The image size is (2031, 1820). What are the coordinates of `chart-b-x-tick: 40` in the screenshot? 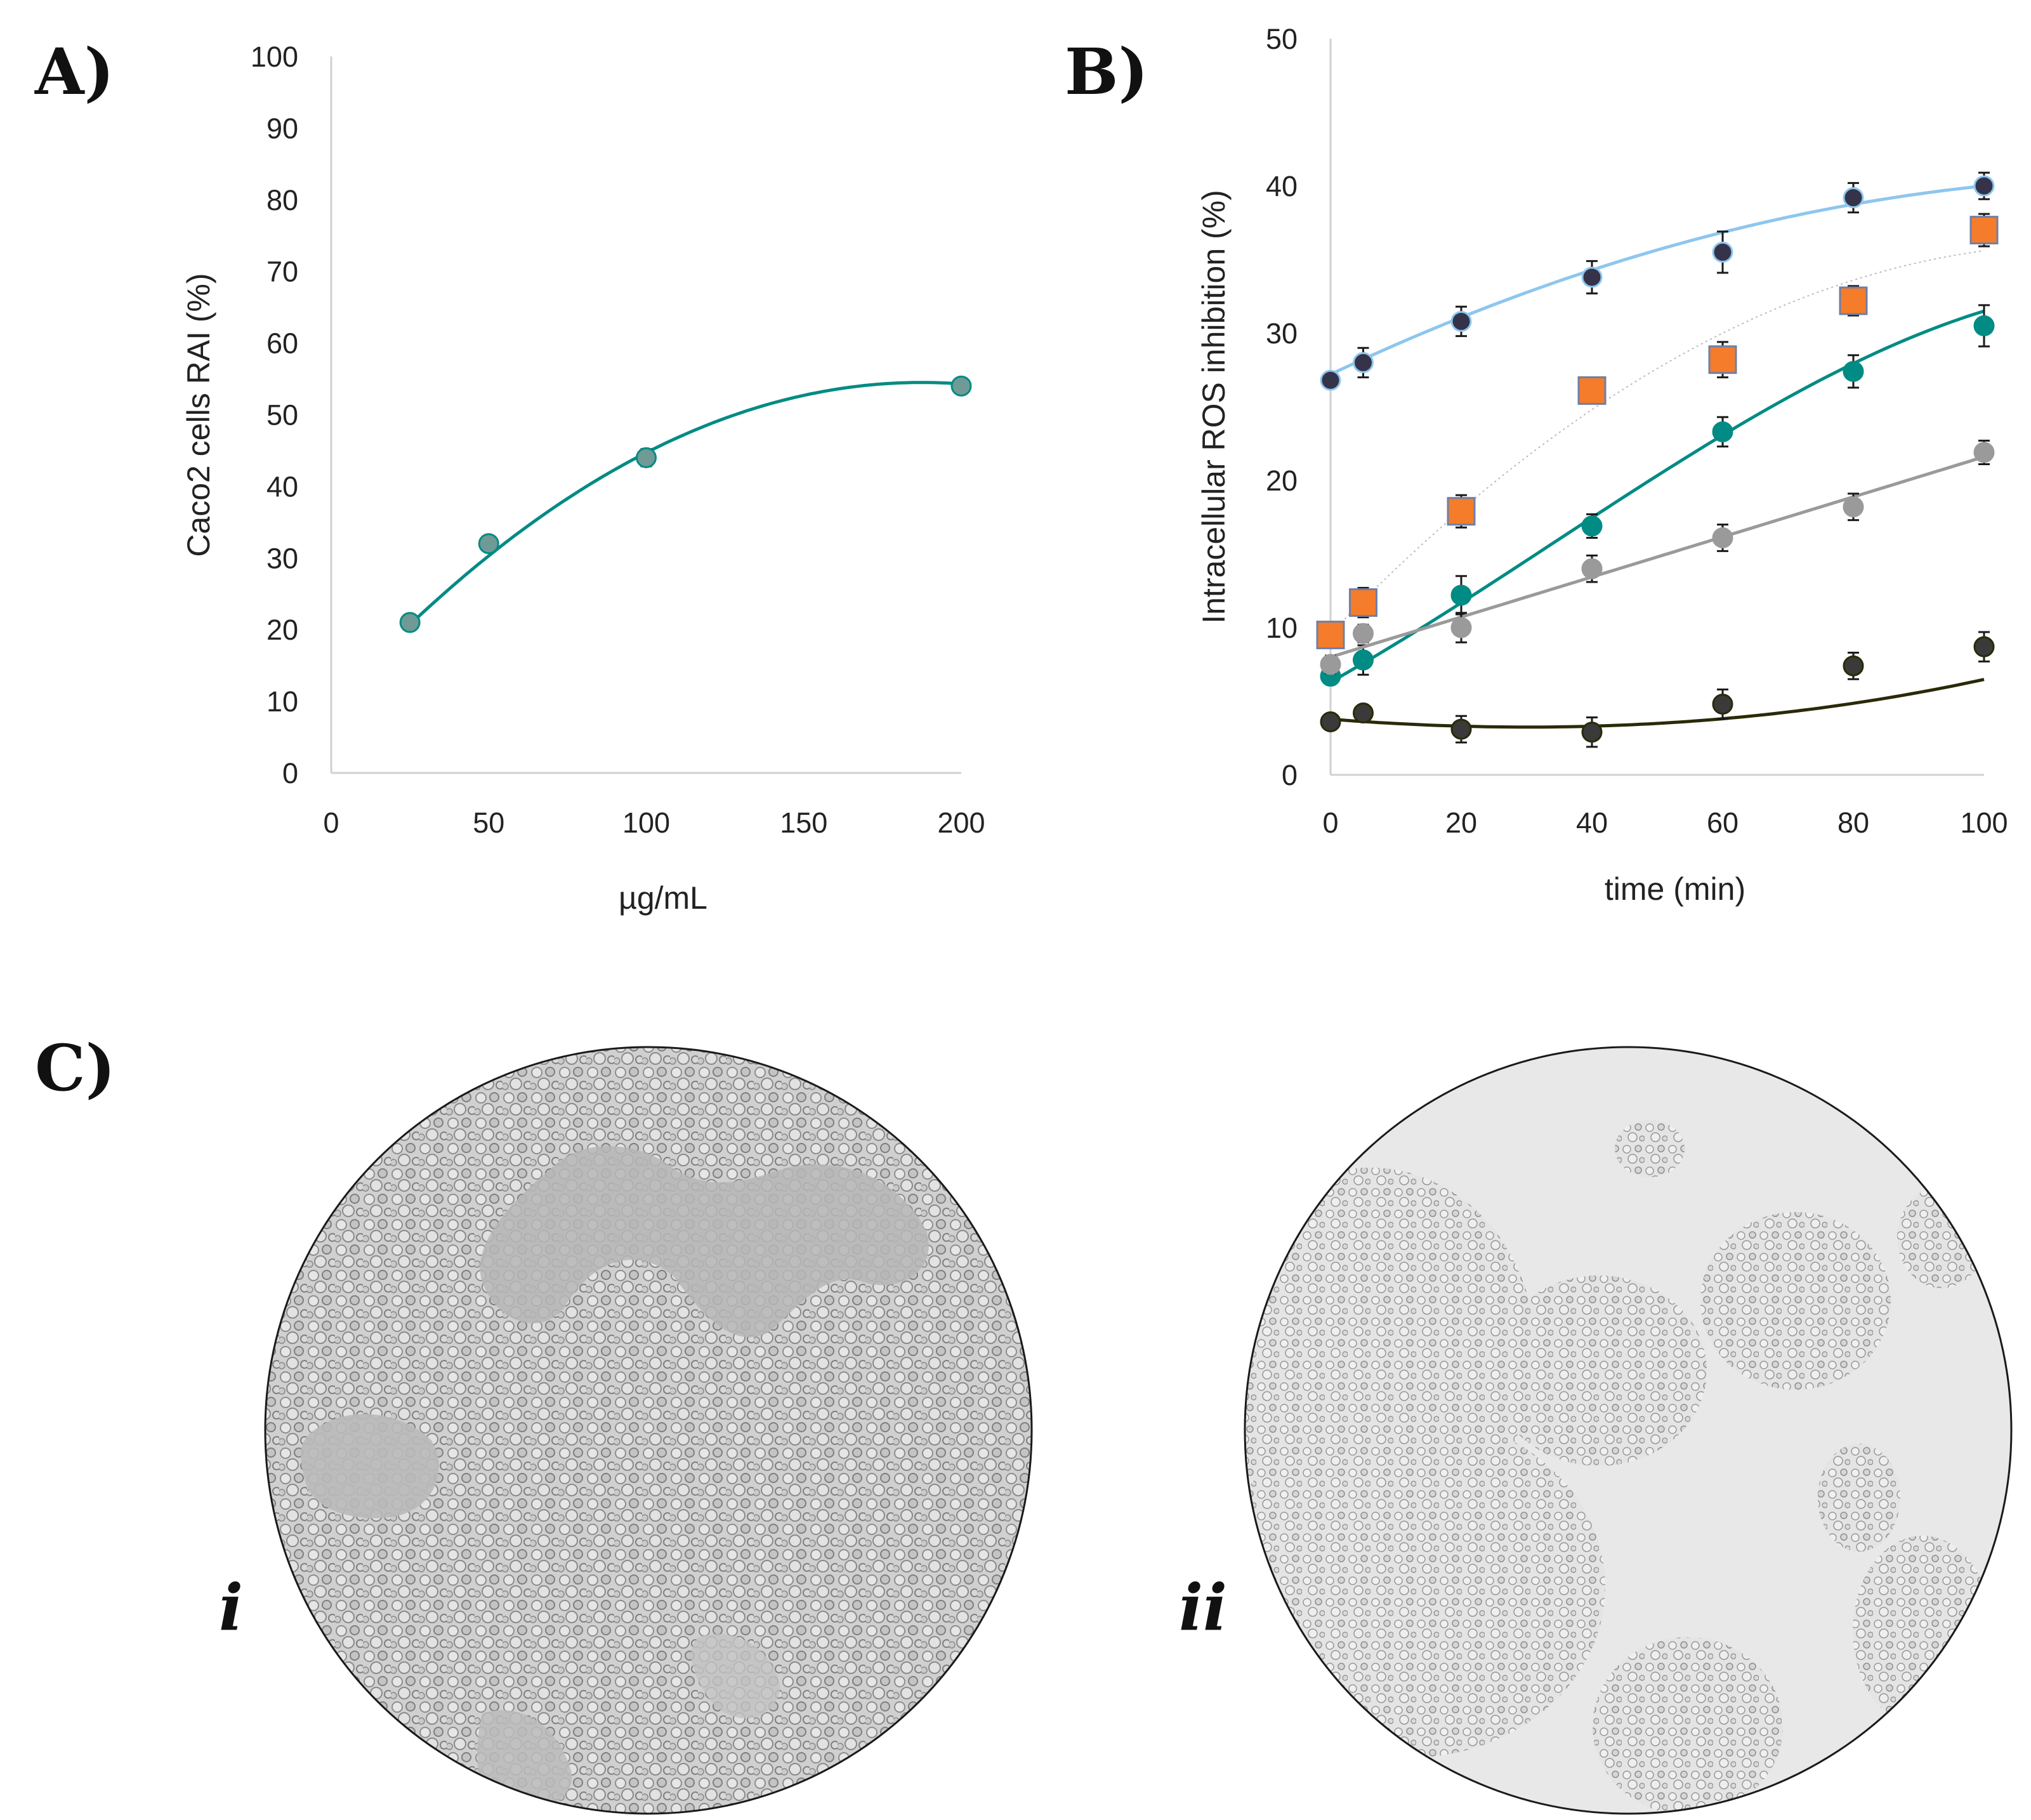 It's located at (1592, 823).